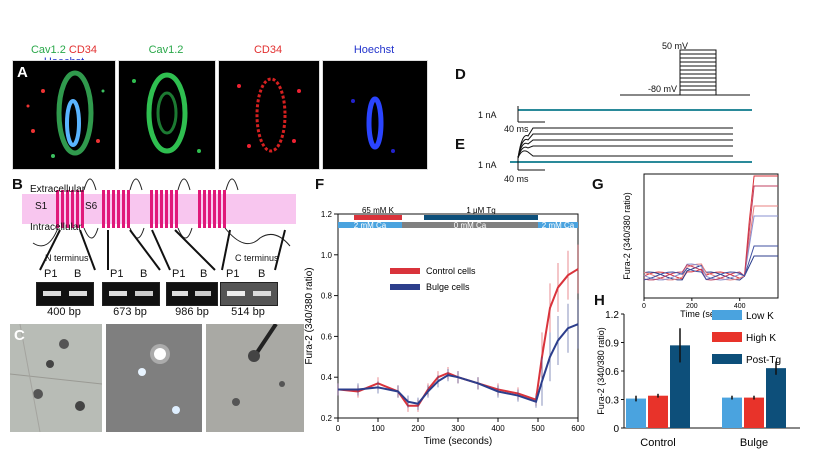  Describe the element at coordinates (78, 274) in the screenshot. I see `lane-b-1: B` at that location.